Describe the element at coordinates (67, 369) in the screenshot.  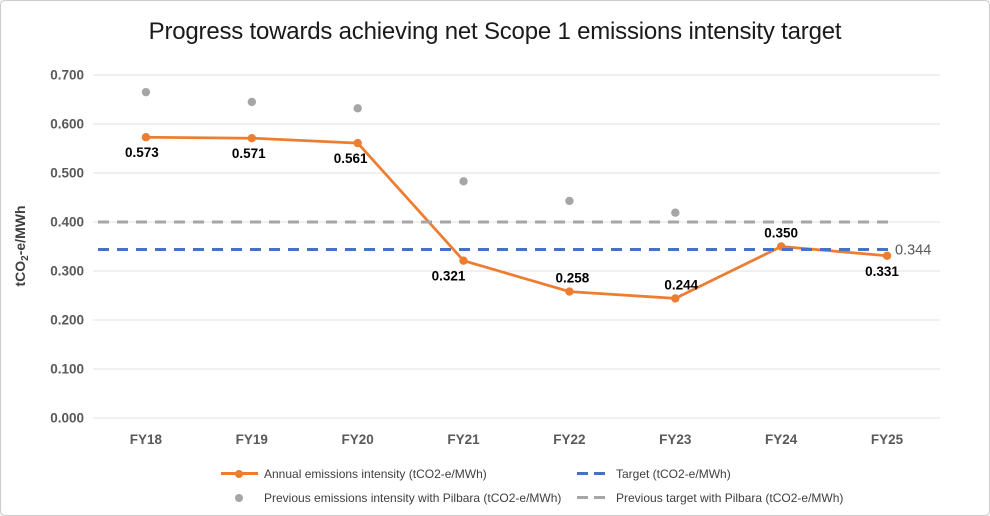
I see `y-tick-label: 0.100` at that location.